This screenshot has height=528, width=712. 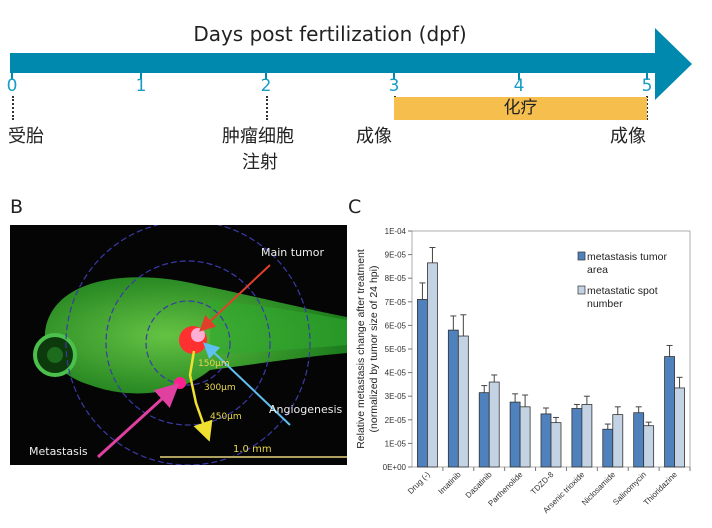 I want to click on y-tick-label: 7E-05, so click(x=396, y=302).